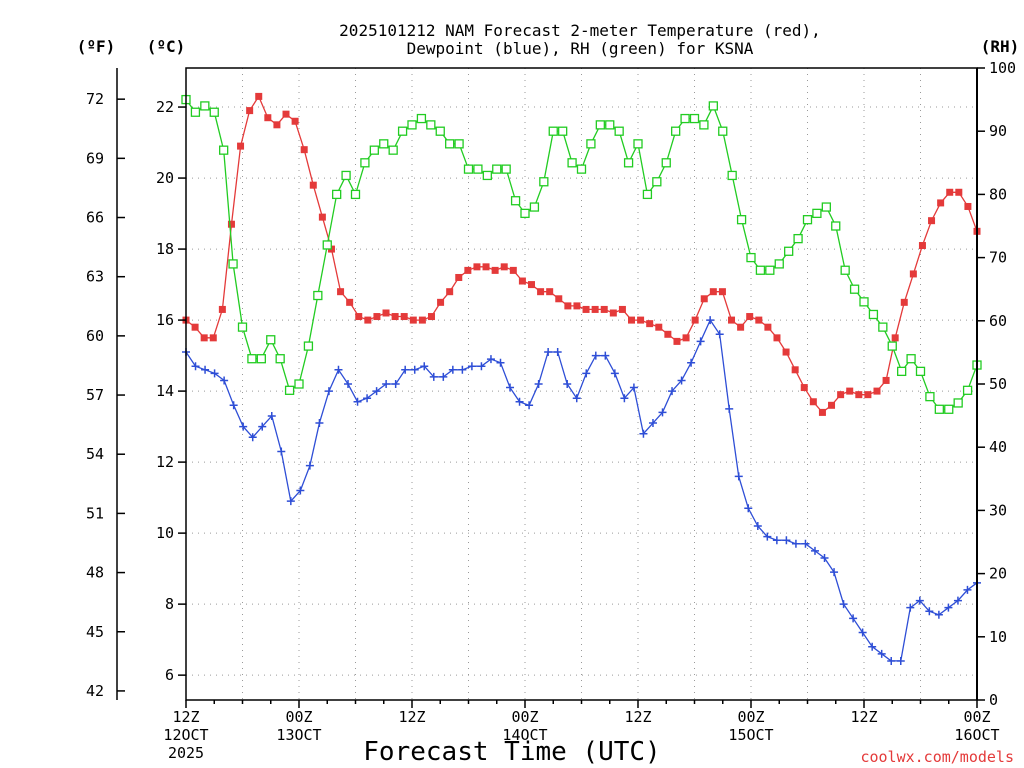  I want to click on celsius-tick-label: 8, so click(169, 604).